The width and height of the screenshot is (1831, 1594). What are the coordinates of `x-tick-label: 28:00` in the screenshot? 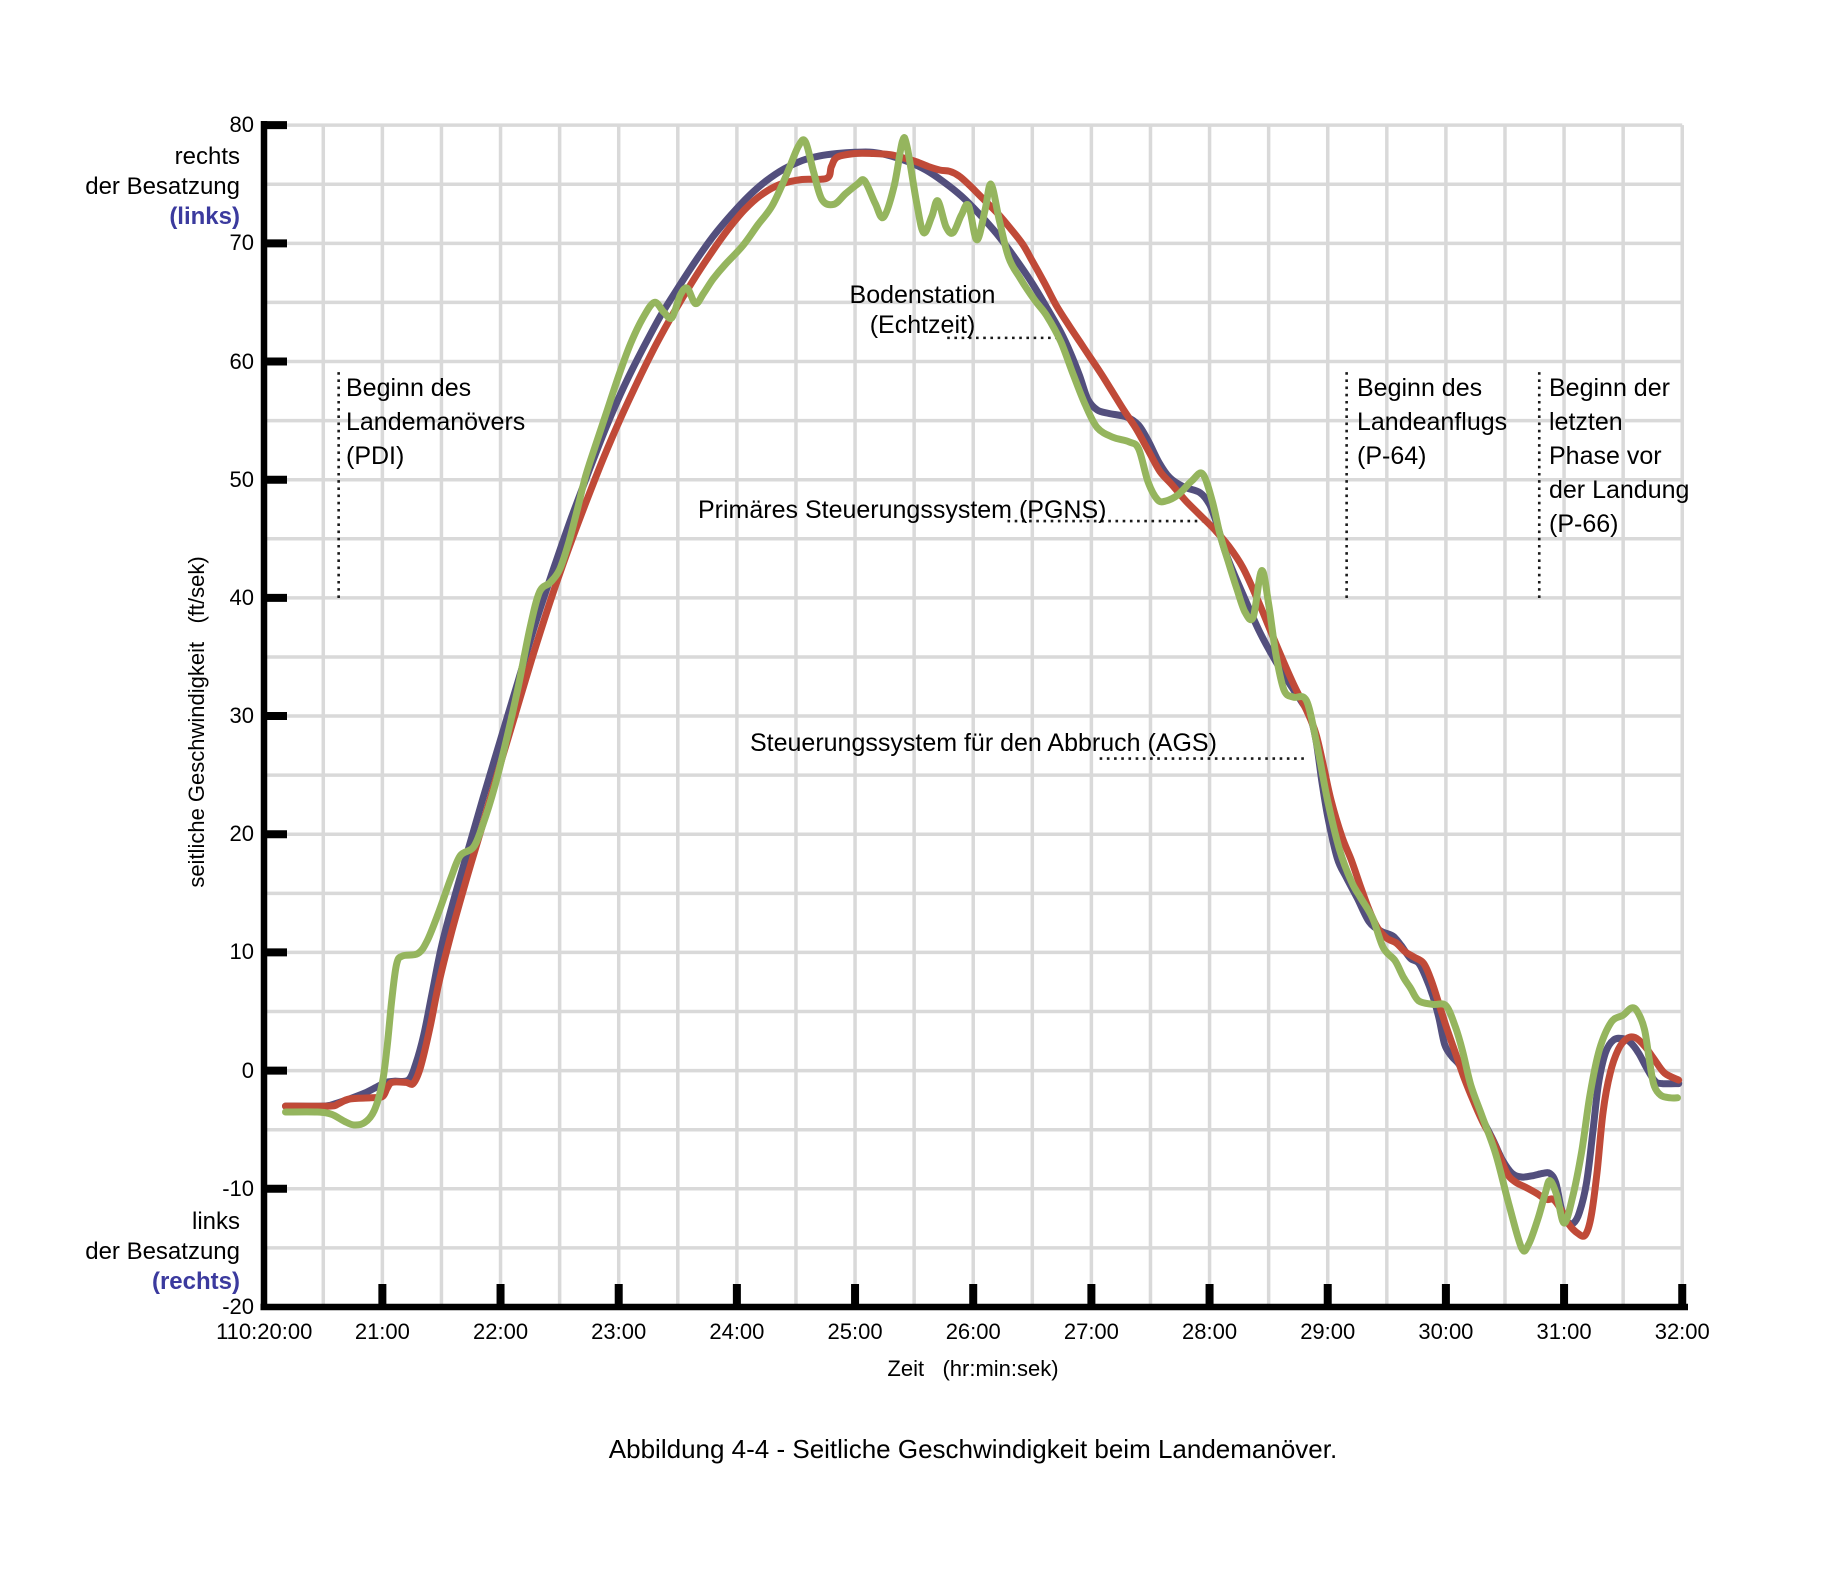 It's located at (1210, 1331).